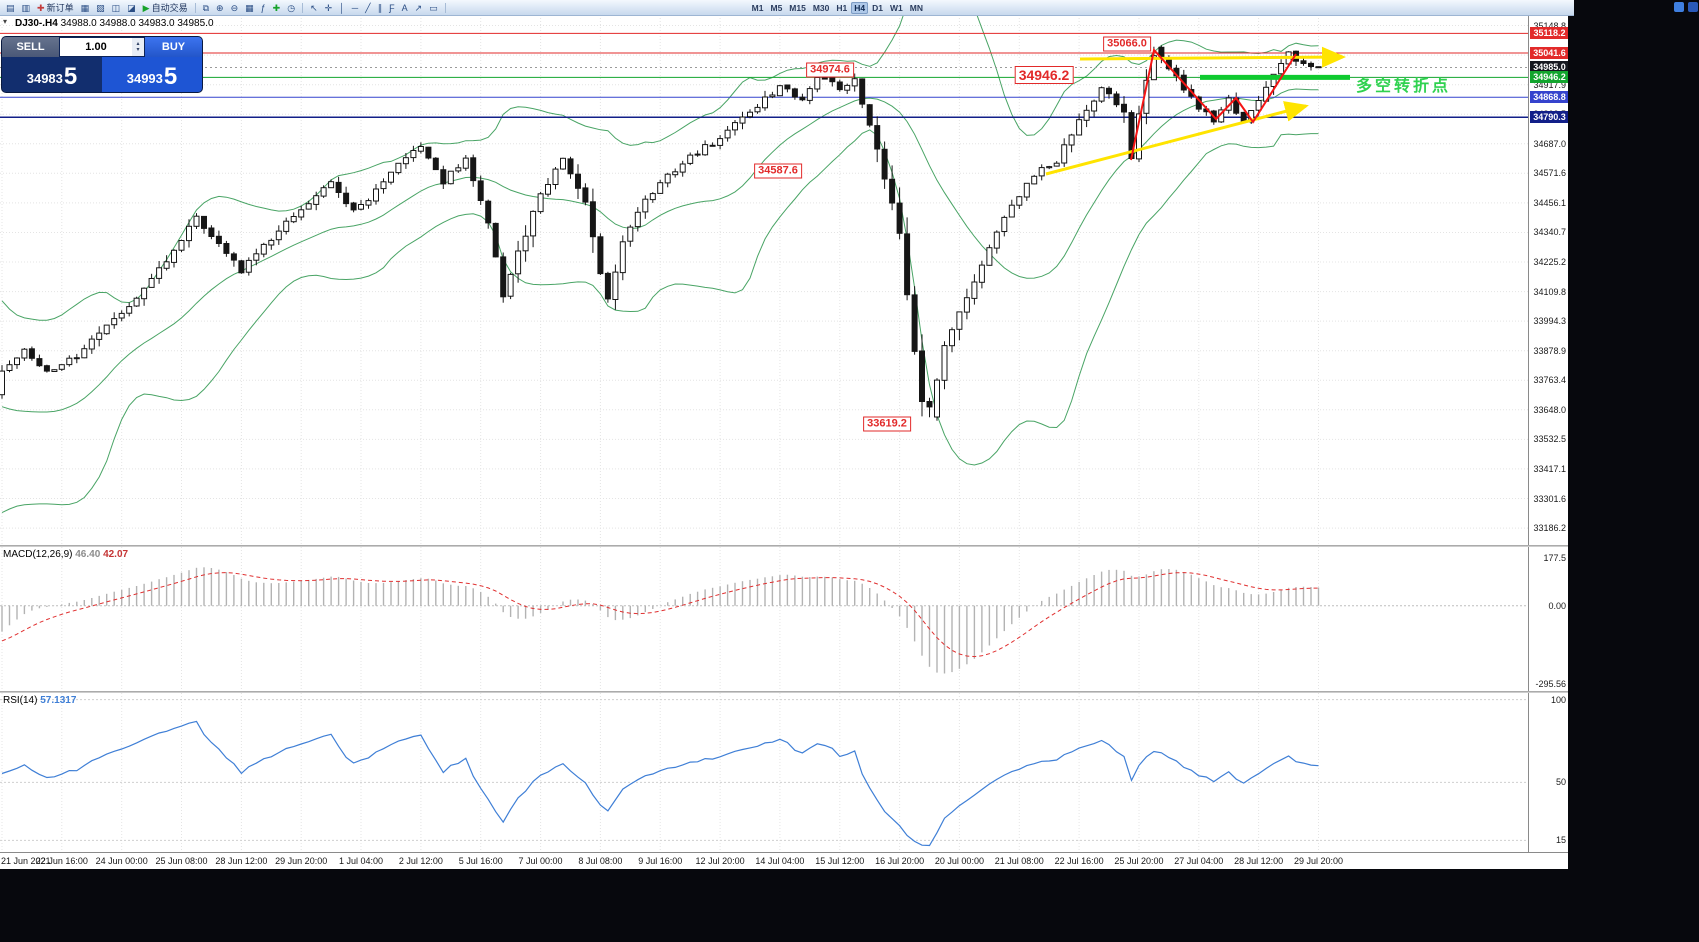 This screenshot has height=942, width=1699. Describe the element at coordinates (900, 861) in the screenshot. I see `time-axis-label: 16 Jul 20:00` at that location.